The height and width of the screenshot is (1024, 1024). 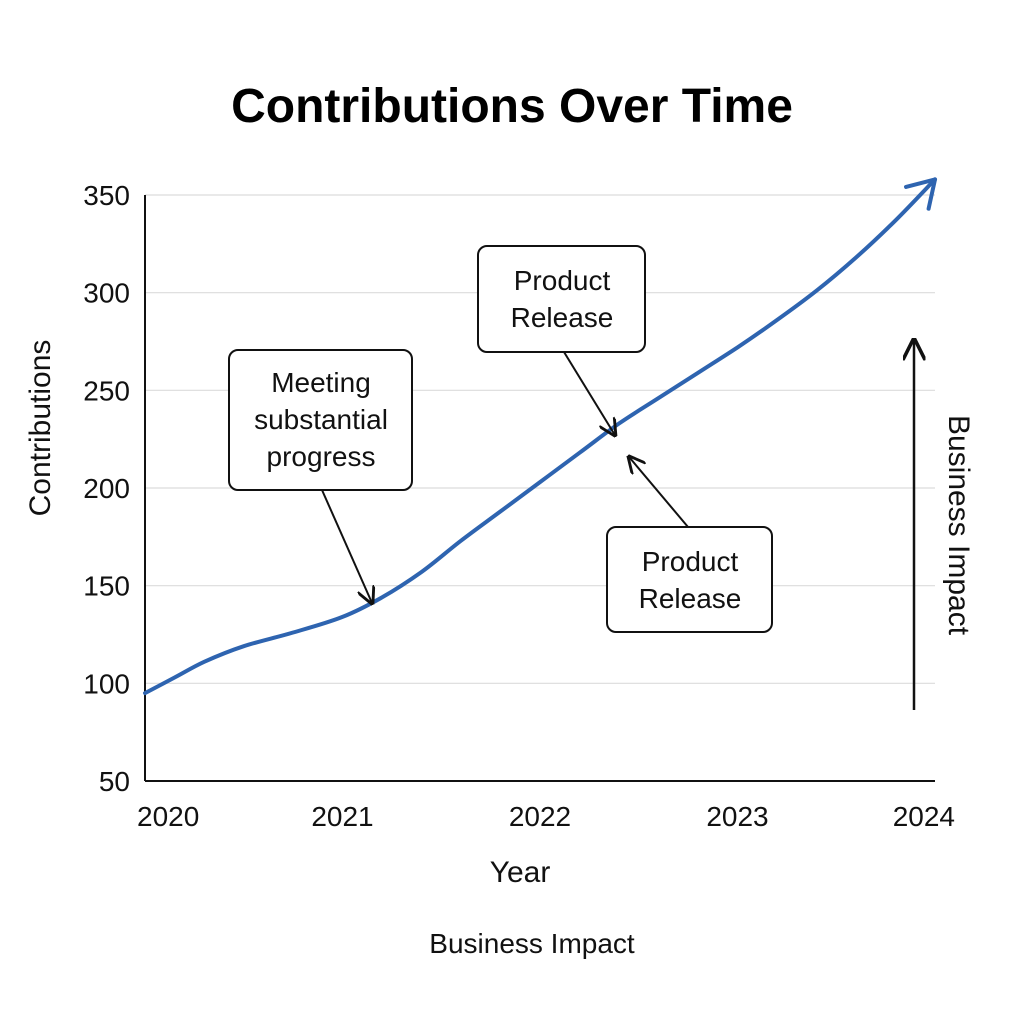 What do you see at coordinates (114, 781) in the screenshot?
I see `y-tick-label: 50` at bounding box center [114, 781].